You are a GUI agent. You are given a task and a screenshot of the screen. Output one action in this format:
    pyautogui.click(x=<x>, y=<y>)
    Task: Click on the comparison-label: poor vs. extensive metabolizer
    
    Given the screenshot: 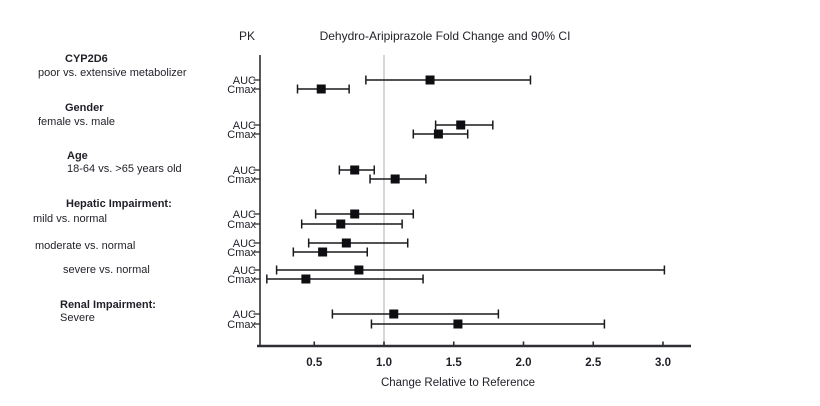 What is the action you would take?
    pyautogui.click(x=112, y=73)
    